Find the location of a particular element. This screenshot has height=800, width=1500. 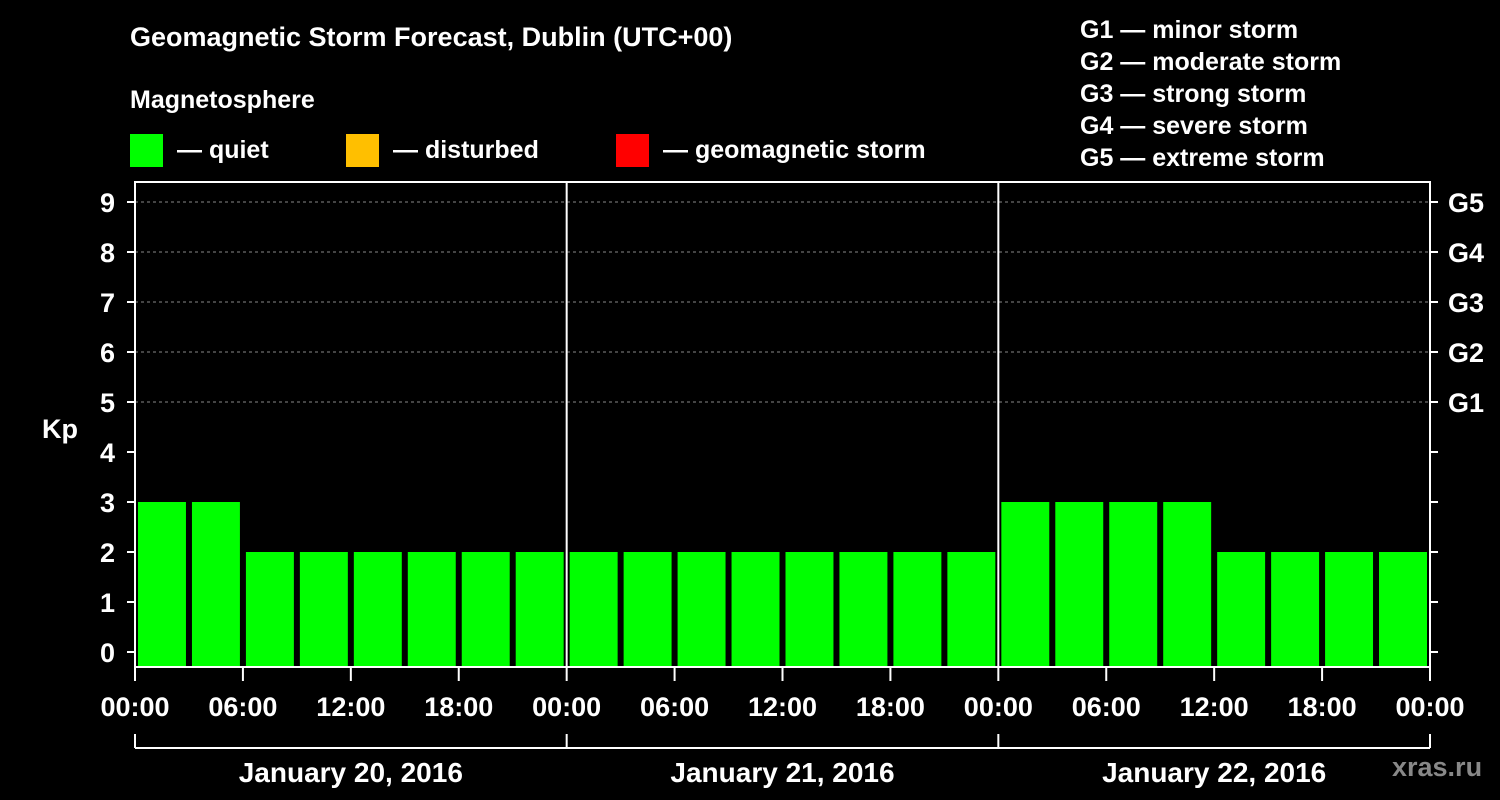

x-tick-label-10: 12:00 is located at coordinates (1214, 707).